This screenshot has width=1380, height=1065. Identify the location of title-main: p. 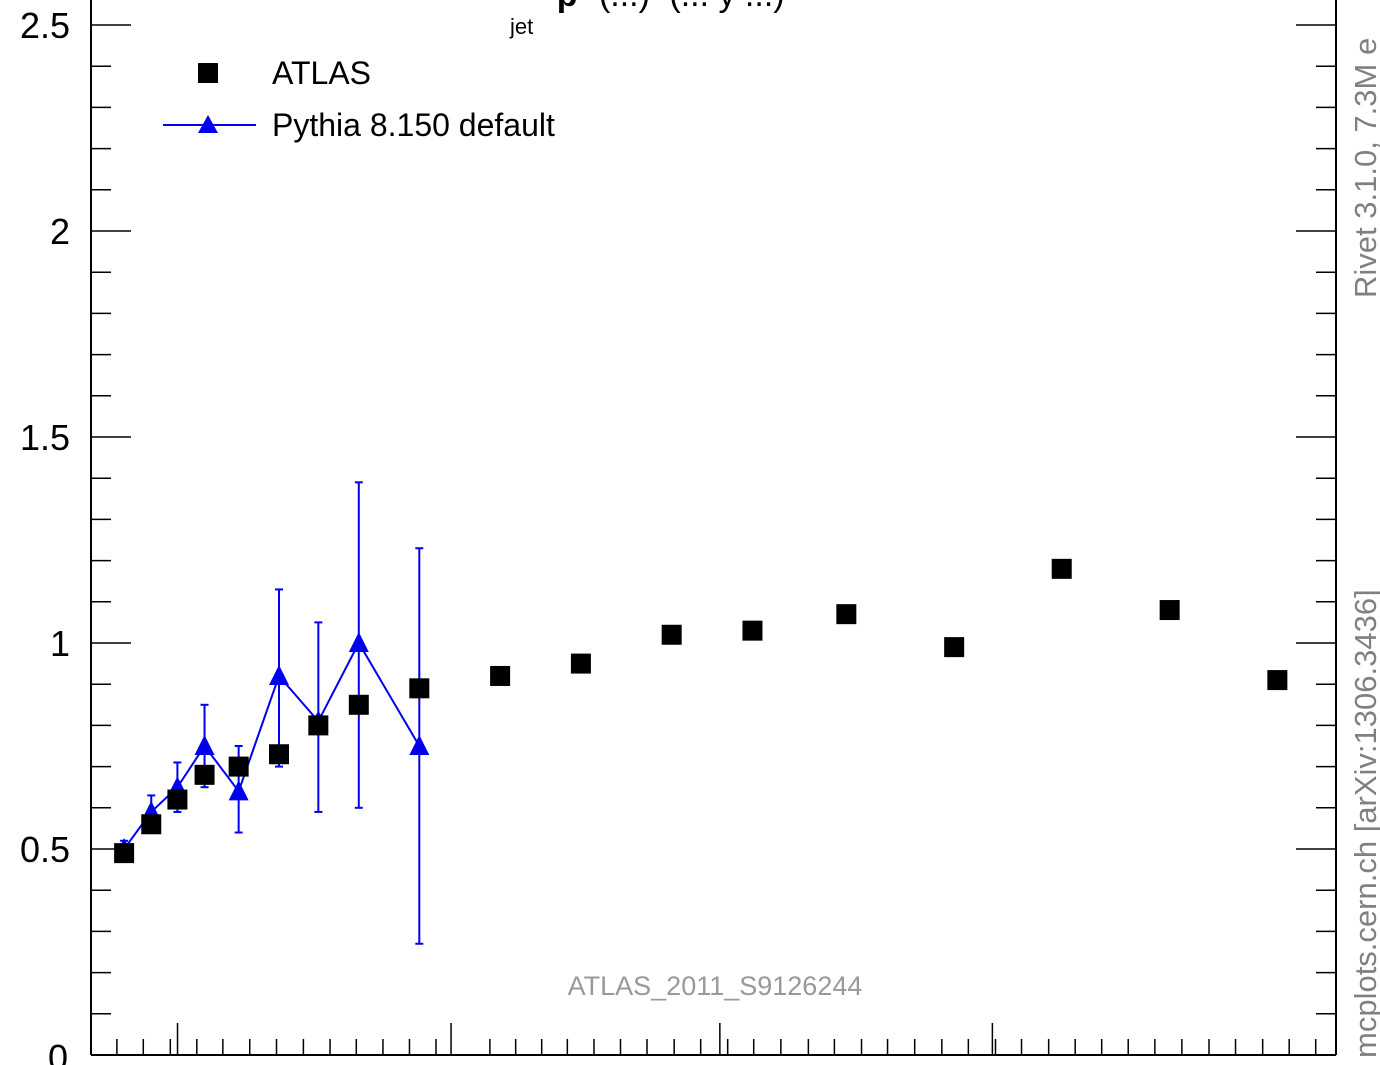
(567, 7).